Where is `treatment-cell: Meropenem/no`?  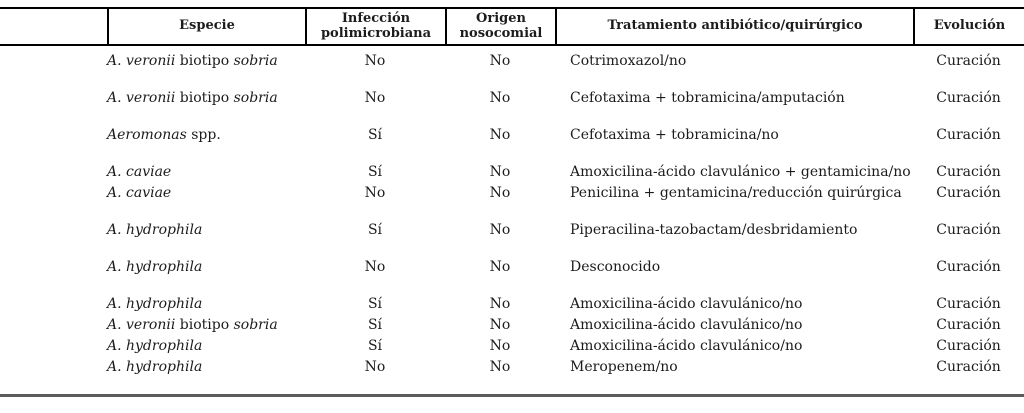 treatment-cell: Meropenem/no is located at coordinates (624, 366).